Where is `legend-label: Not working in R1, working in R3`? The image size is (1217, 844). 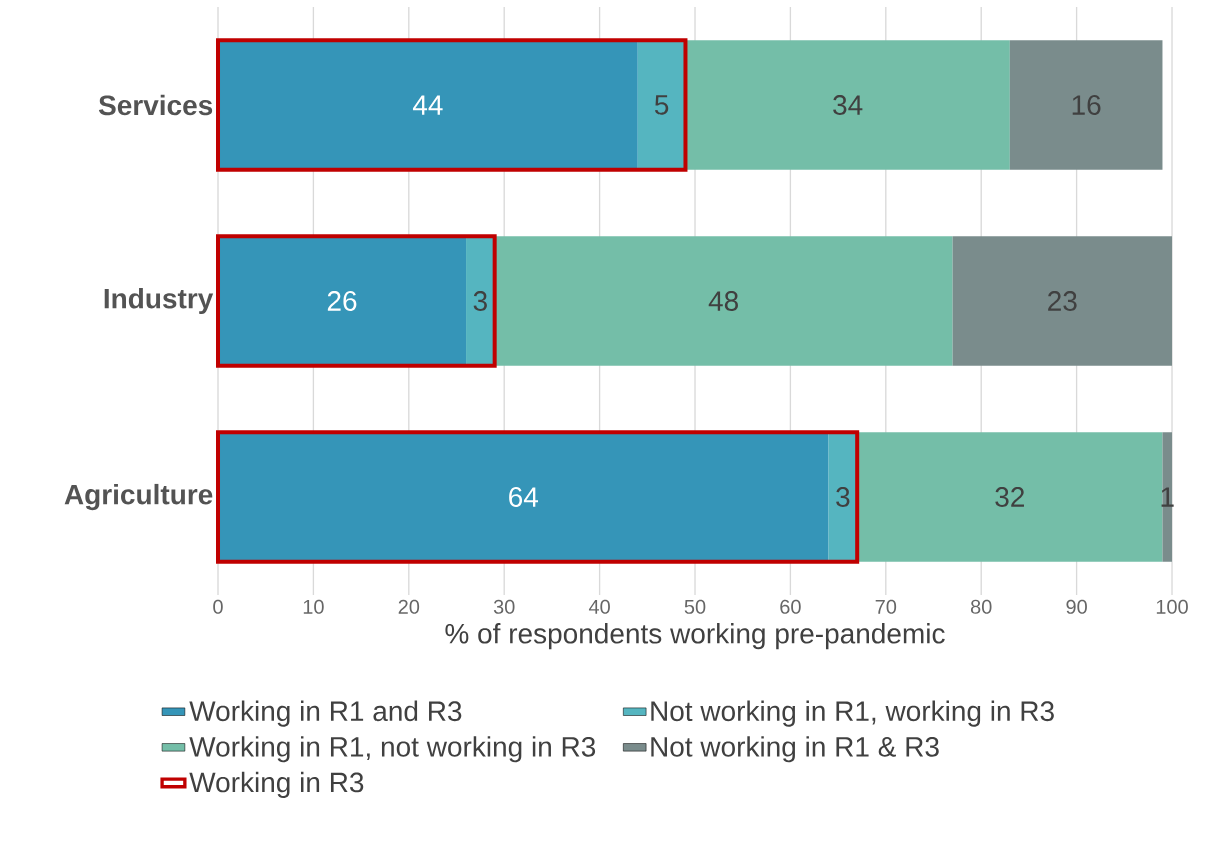 legend-label: Not working in R1, working in R3 is located at coordinates (852, 713).